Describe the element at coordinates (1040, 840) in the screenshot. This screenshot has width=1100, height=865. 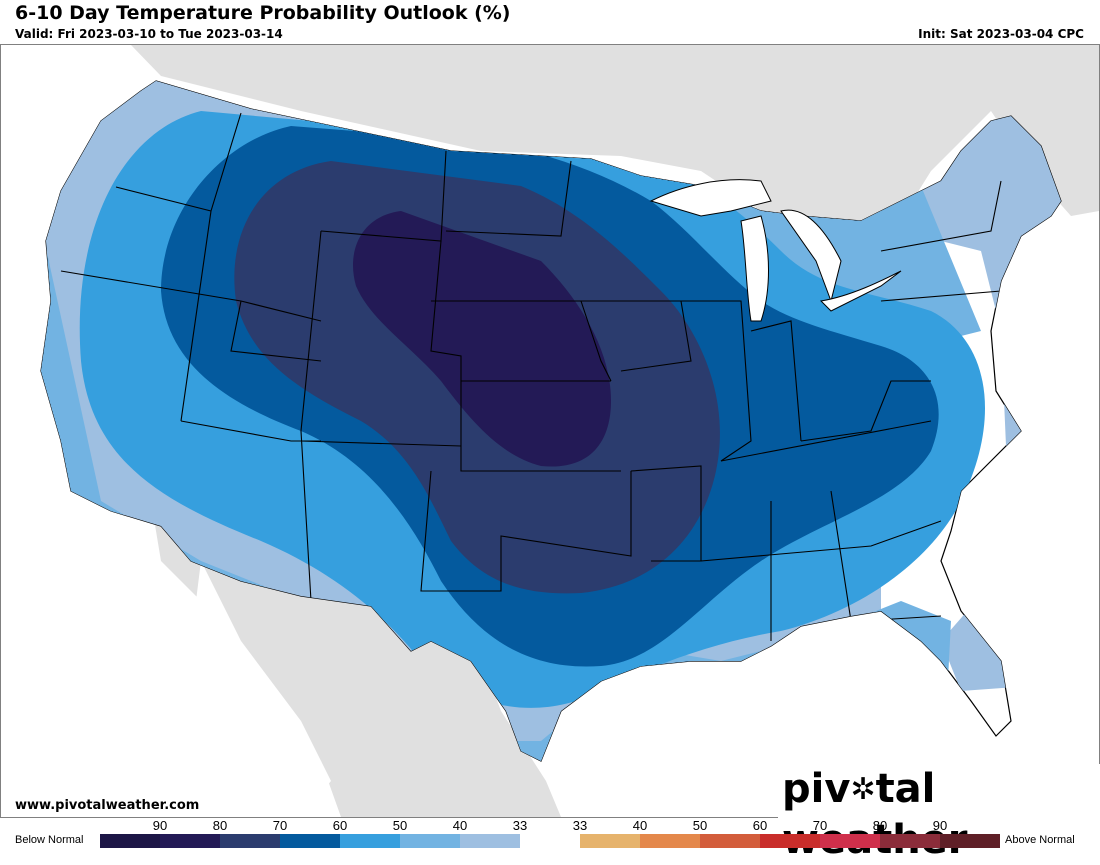
I see `legend-above-normal-label: Above Normal` at that location.